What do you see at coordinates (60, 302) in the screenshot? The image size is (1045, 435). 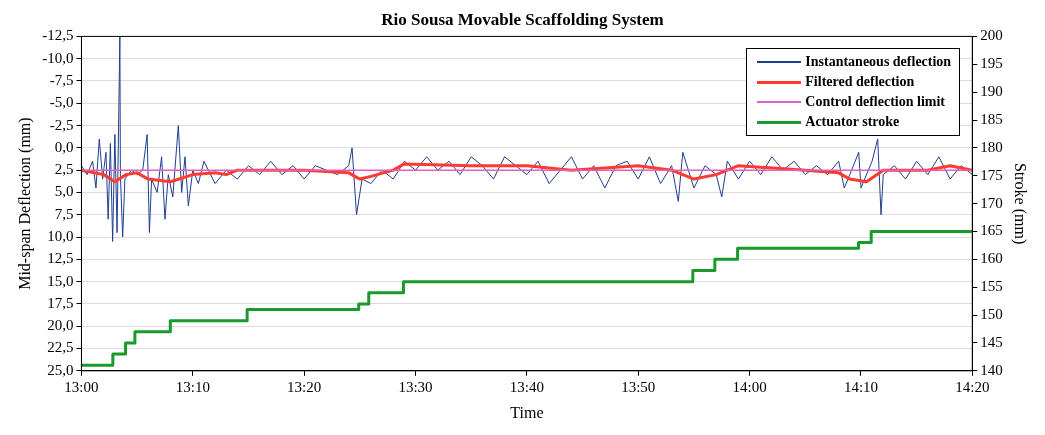 I see `y-tick-label: 17,5` at bounding box center [60, 302].